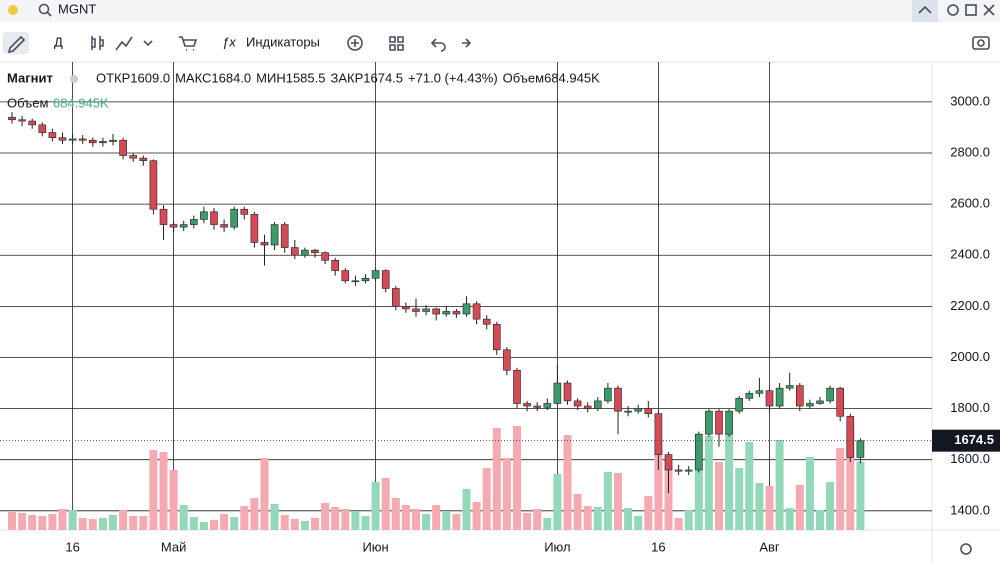 The width and height of the screenshot is (1000, 567). I want to click on redo-icon, so click(467, 43).